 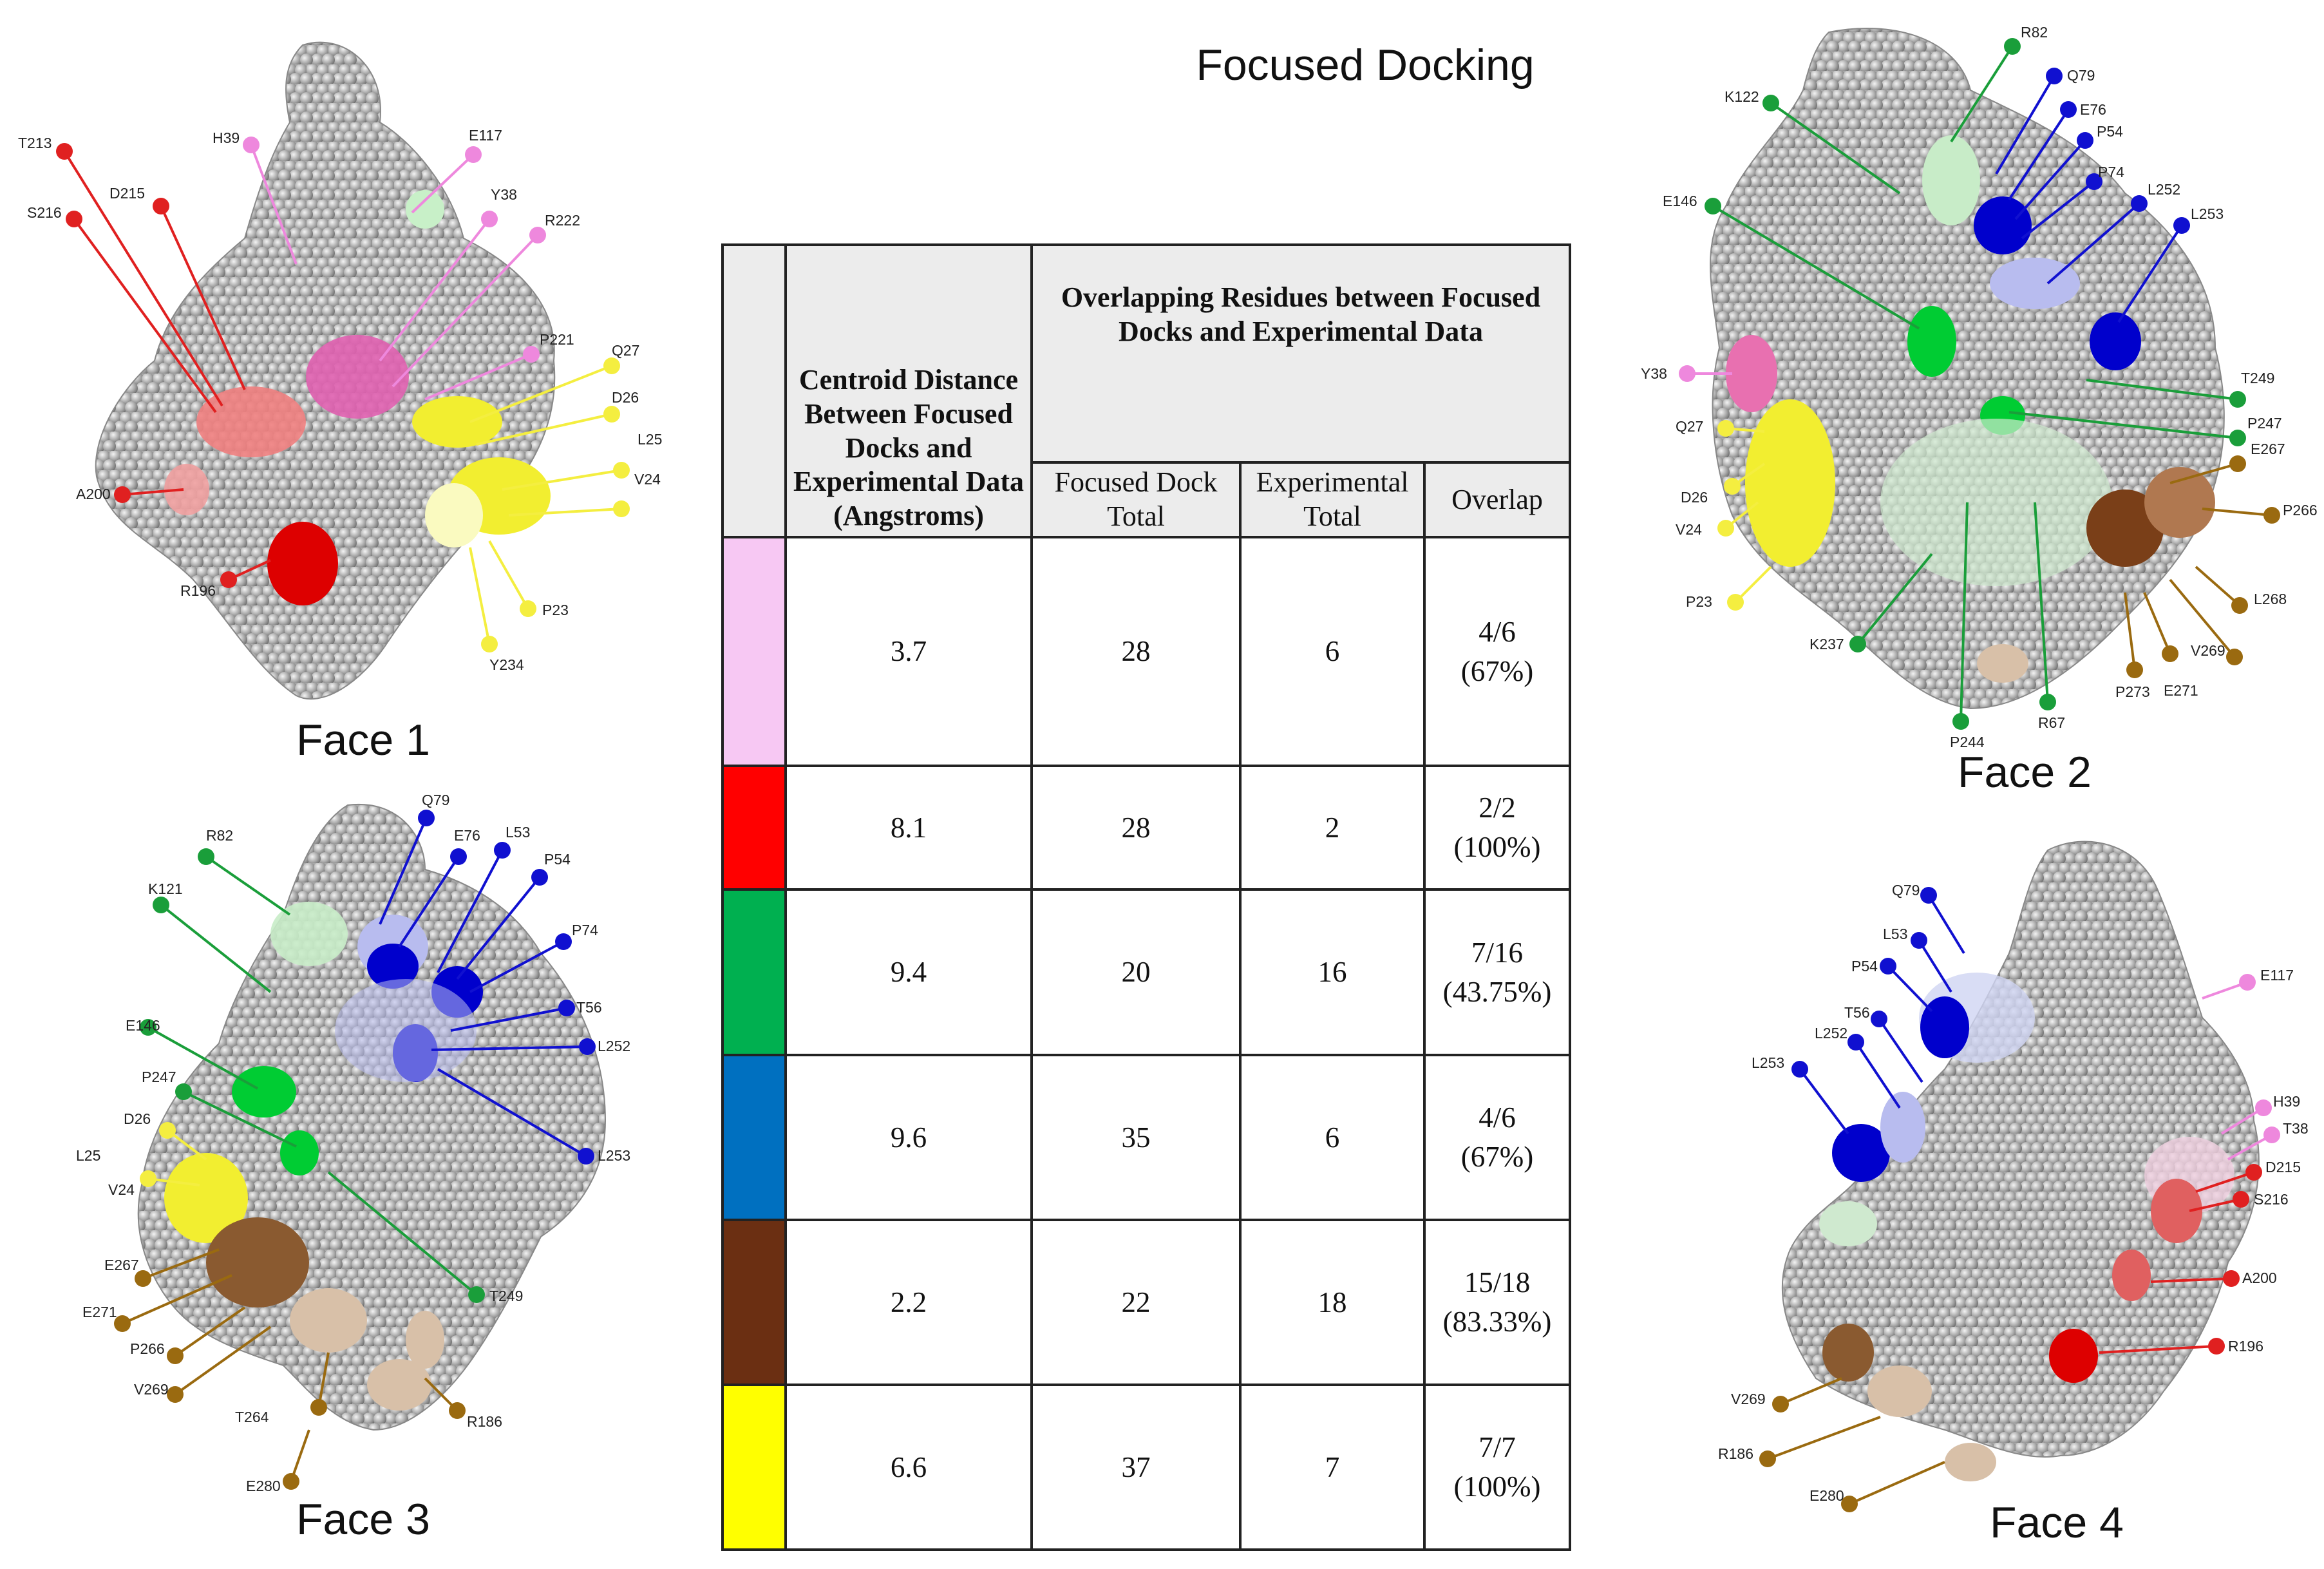 I want to click on face4-red-patch, so click(x=2176, y=1211).